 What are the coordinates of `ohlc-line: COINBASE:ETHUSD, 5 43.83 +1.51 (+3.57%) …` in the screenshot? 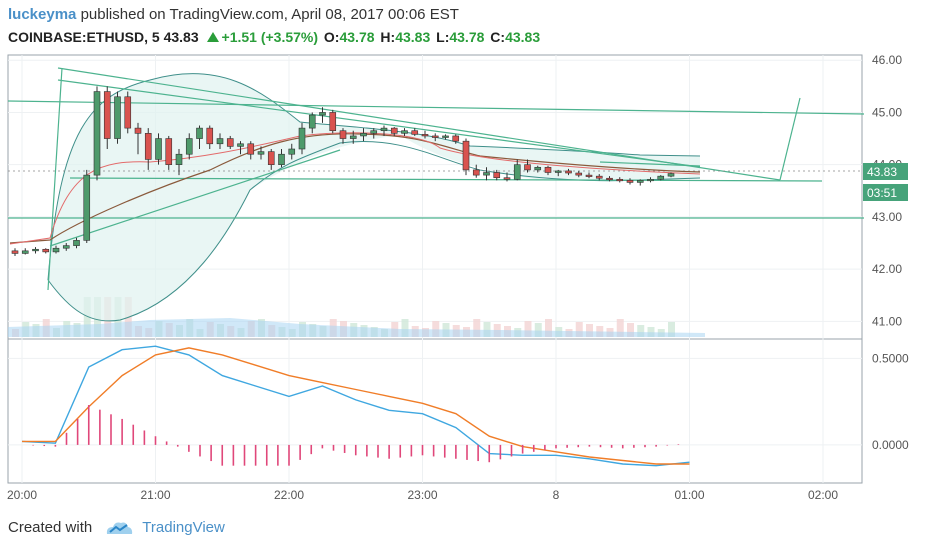 It's located at (468, 37).